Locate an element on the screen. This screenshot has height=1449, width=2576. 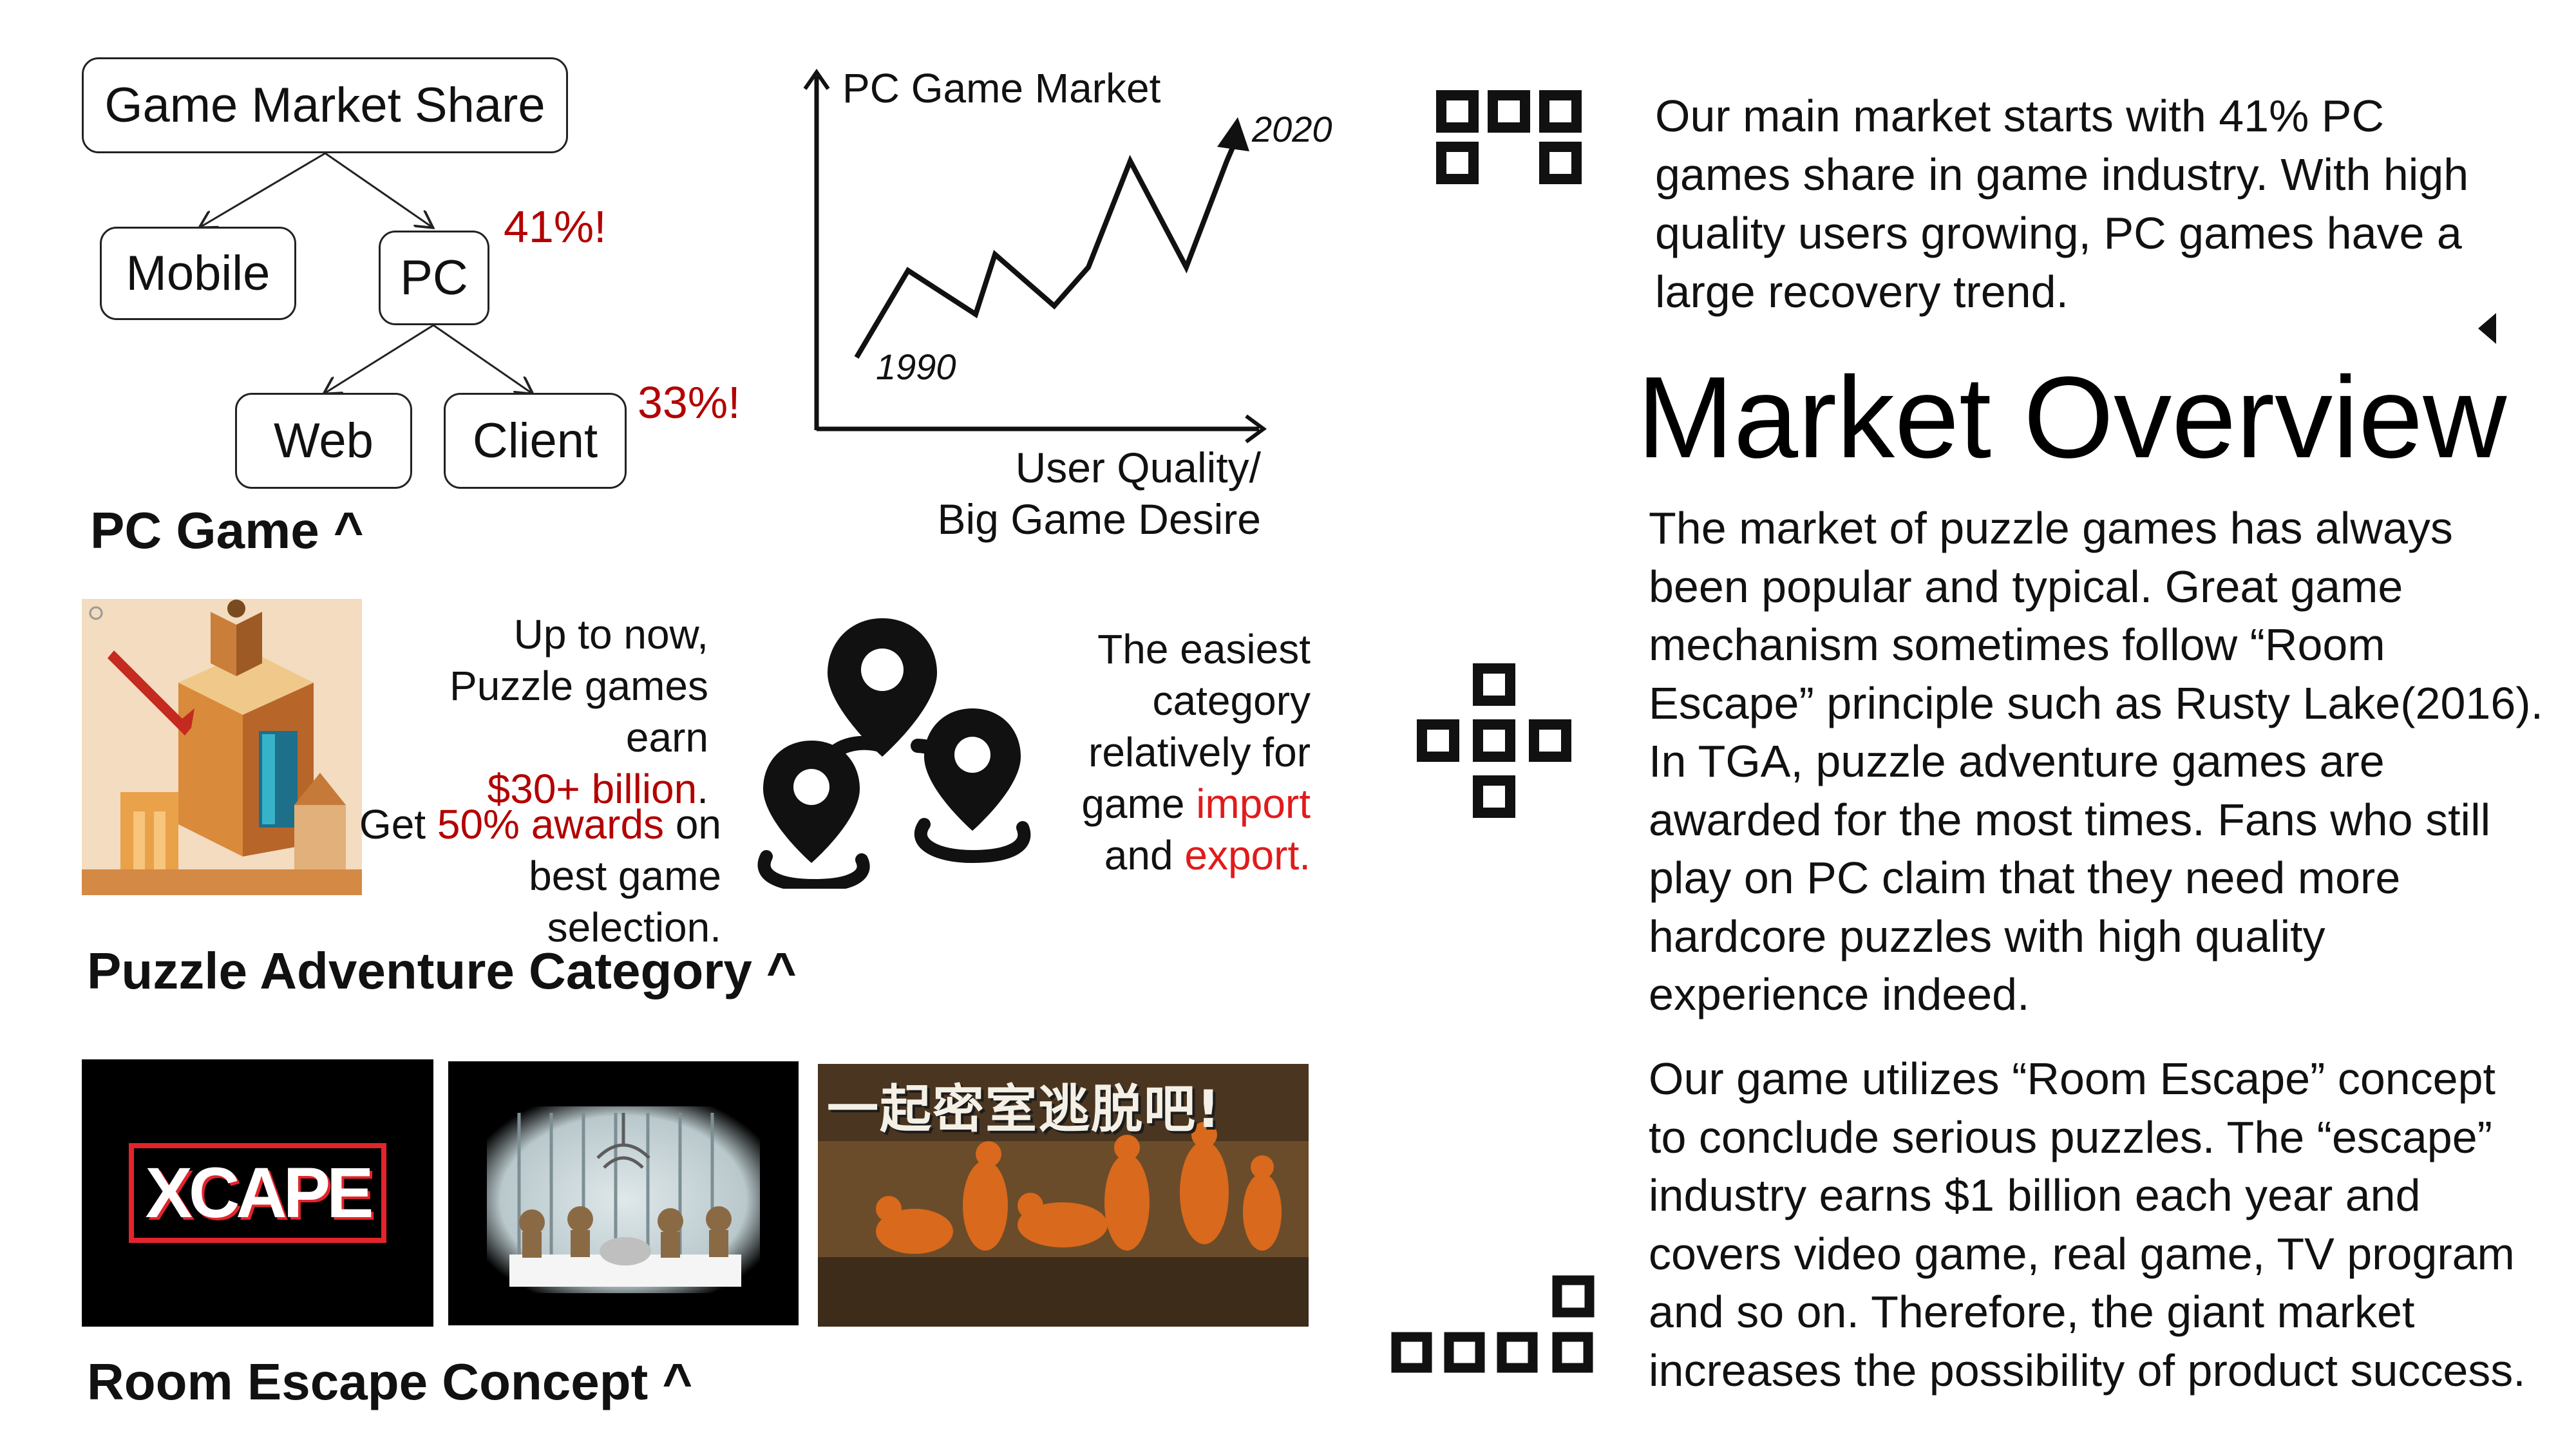
xcape-logo-image: XCAPE is located at coordinates (257, 1193).